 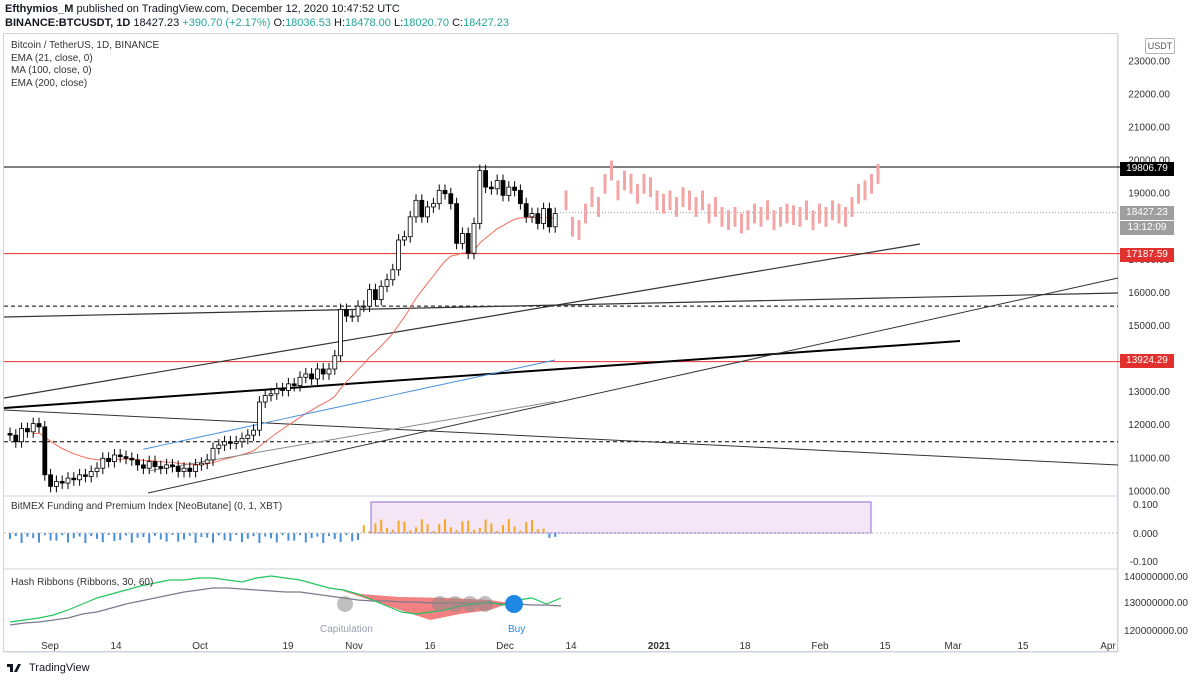 I want to click on legend-ema200: EMA (200, close), so click(x=49, y=83).